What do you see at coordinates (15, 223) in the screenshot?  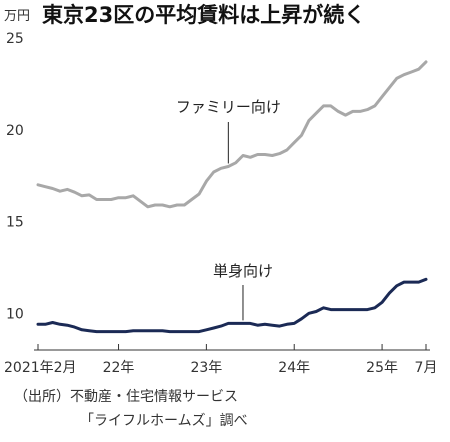 I see `y-tick-label-1: 15` at bounding box center [15, 223].